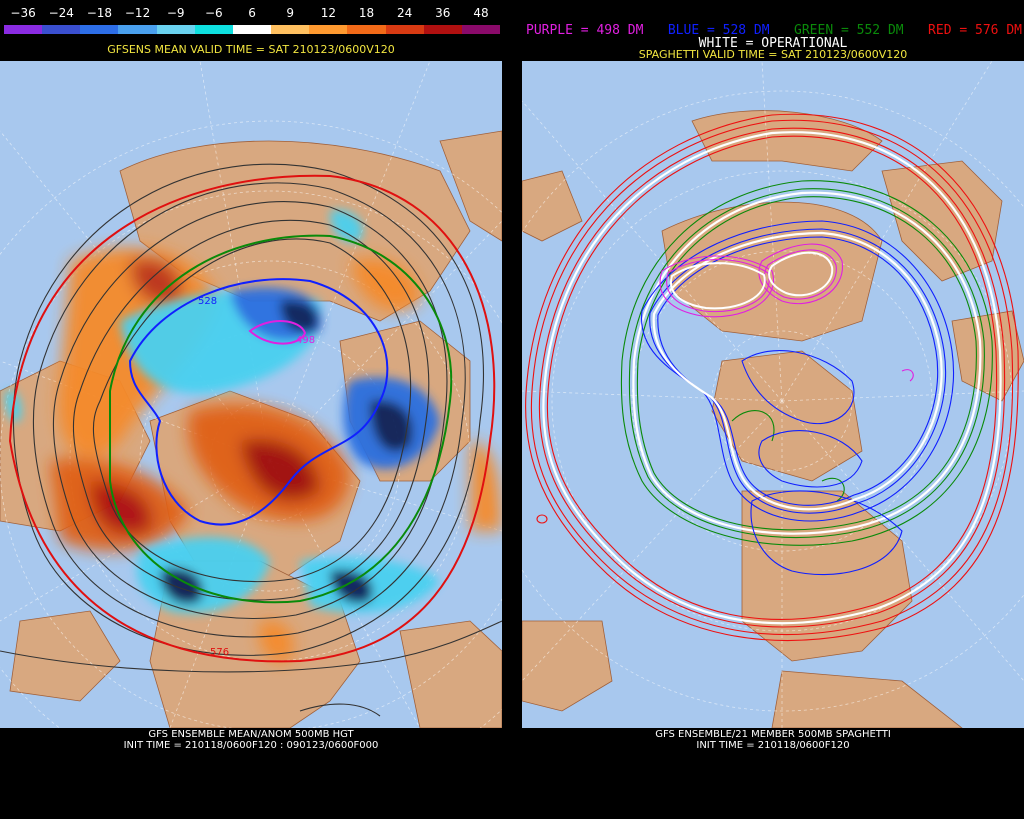  What do you see at coordinates (328, 13) in the screenshot?
I see `colorbar-label: 12` at bounding box center [328, 13].